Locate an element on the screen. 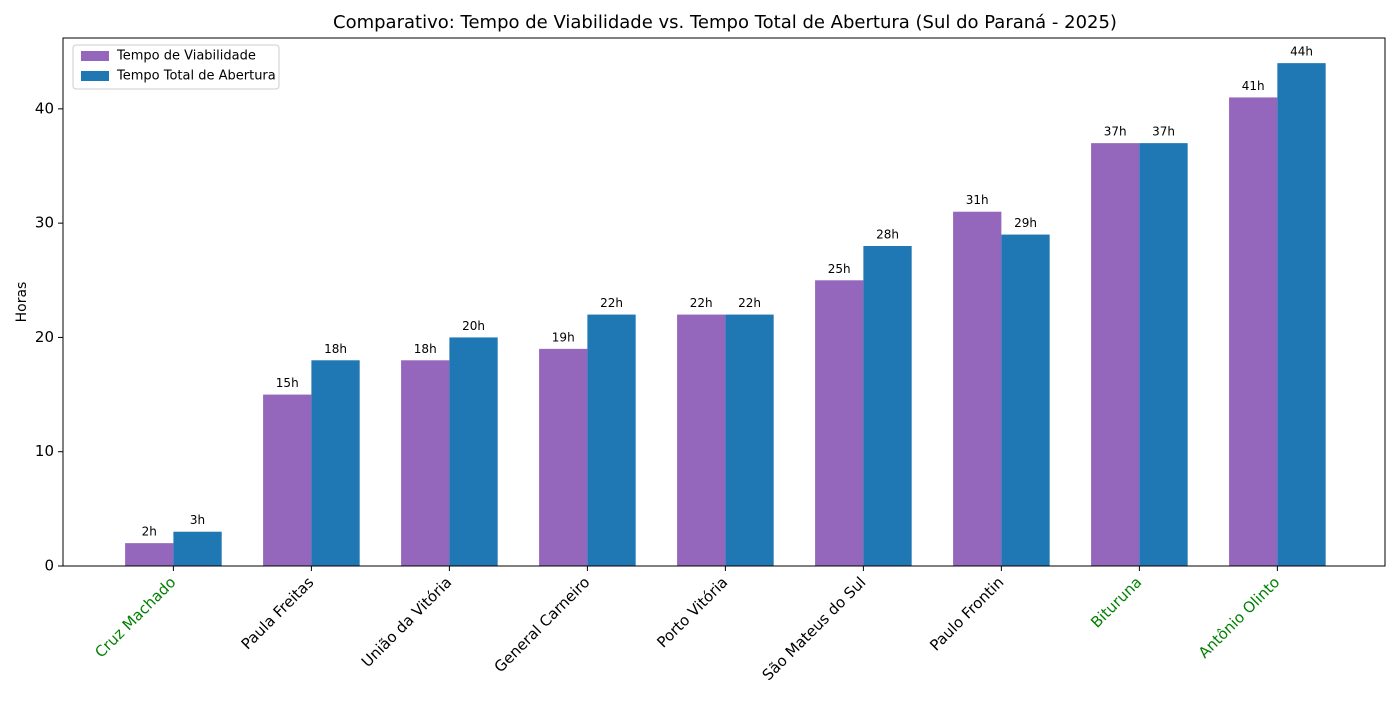  legend-box is located at coordinates (176, 67).